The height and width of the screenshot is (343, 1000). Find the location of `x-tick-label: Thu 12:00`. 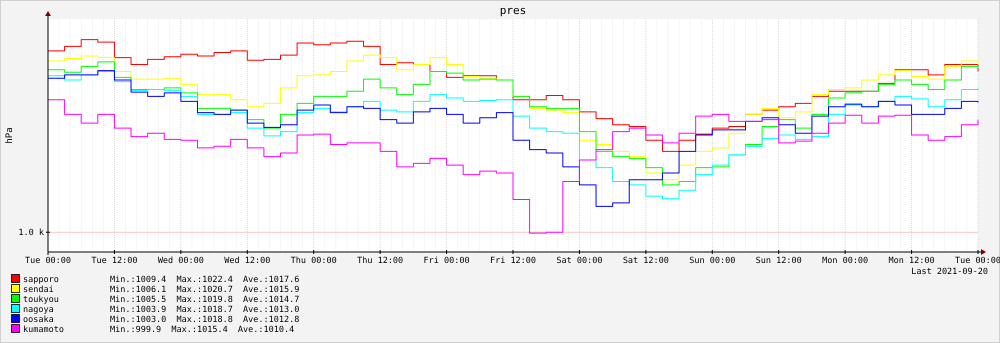

x-tick-label: Thu 12:00 is located at coordinates (380, 261).